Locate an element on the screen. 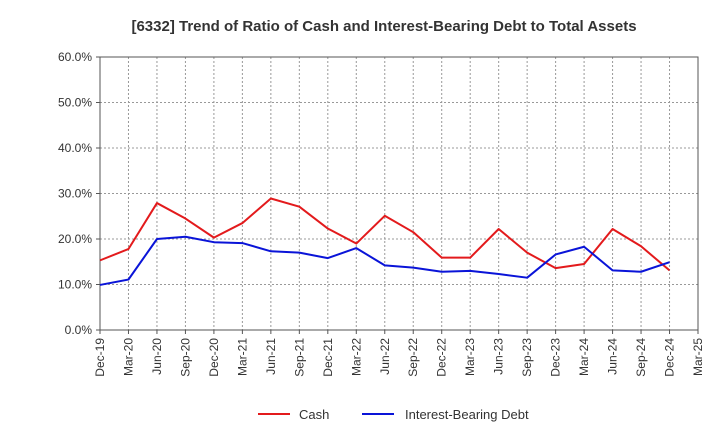 This screenshot has width=720, height=440. y-tick-label: 20.0% is located at coordinates (75, 239).